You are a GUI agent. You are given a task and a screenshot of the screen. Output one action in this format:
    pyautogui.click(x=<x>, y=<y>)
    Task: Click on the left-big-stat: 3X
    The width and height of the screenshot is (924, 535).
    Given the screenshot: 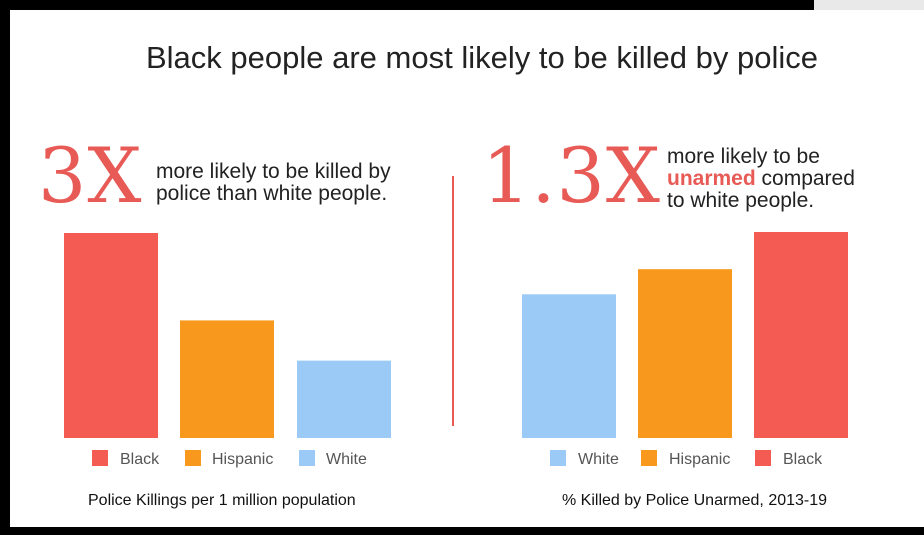 What is the action you would take?
    pyautogui.click(x=90, y=175)
    